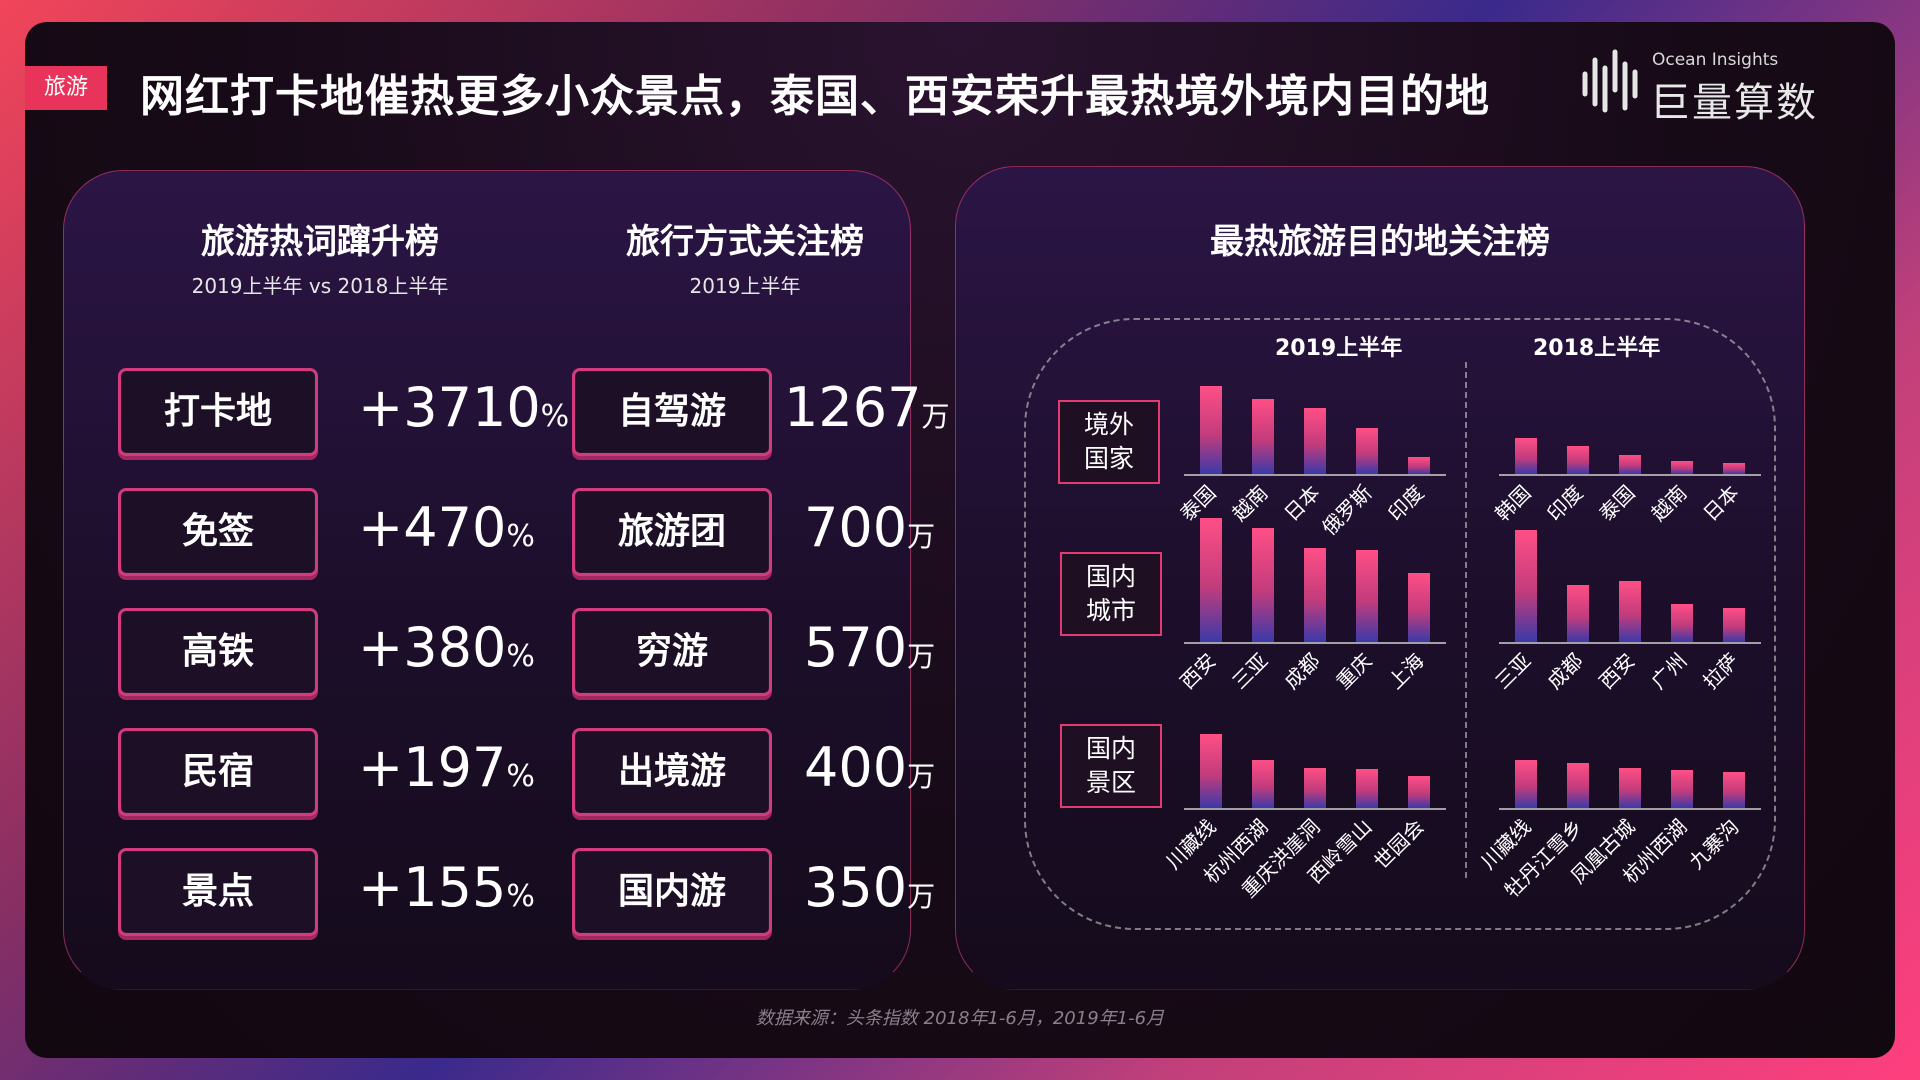 The width and height of the screenshot is (1920, 1080). I want to click on logo-subtitle: Ocean Insights, so click(1715, 60).